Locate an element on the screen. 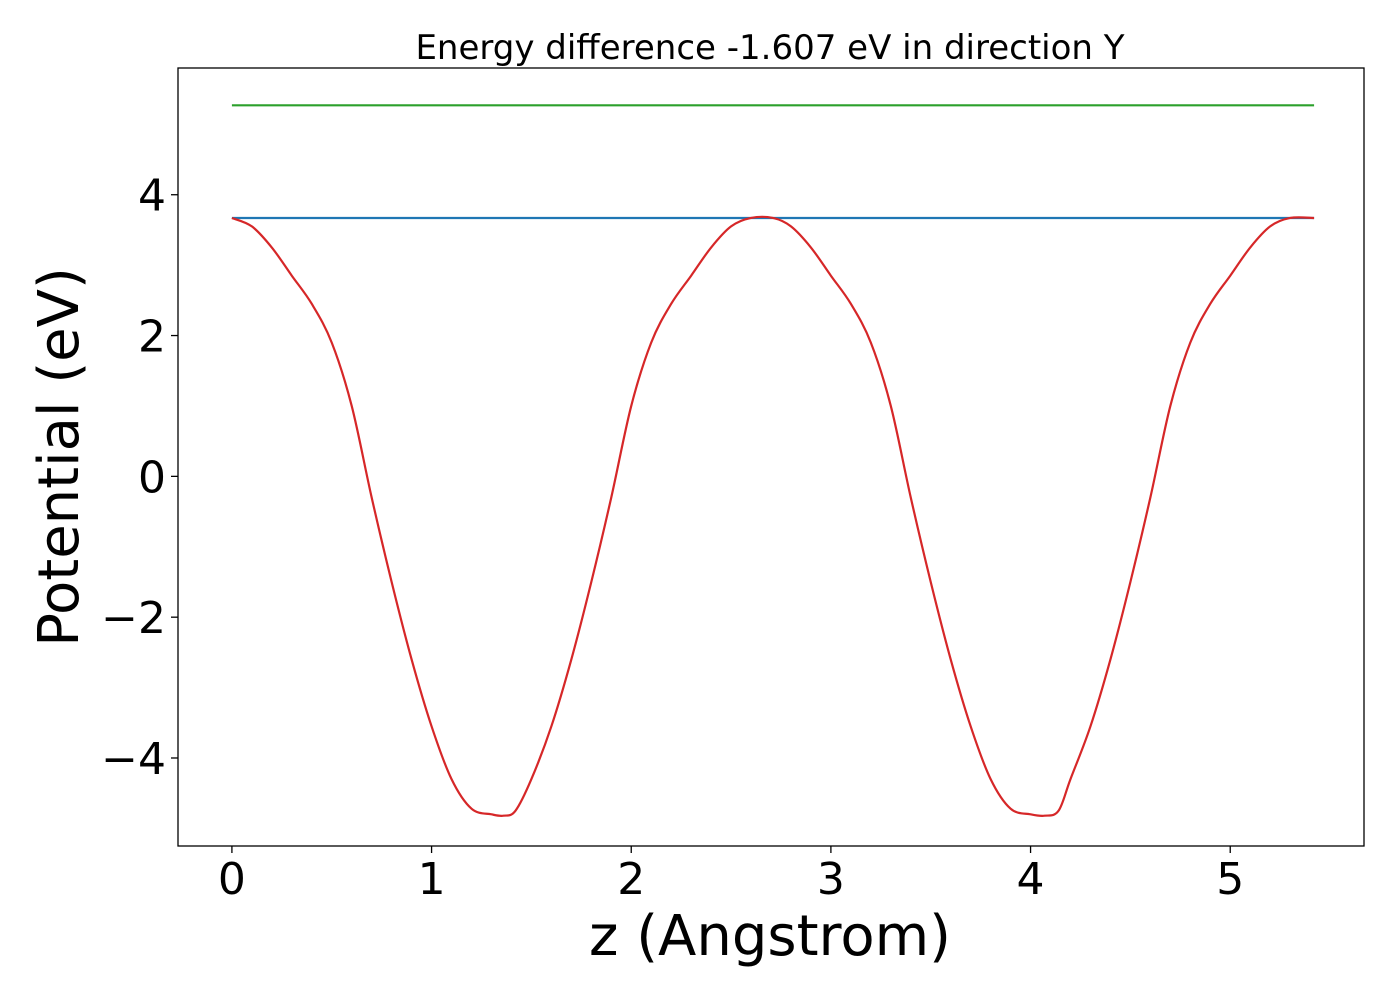  y-tick-label: 4 is located at coordinates (152, 196).